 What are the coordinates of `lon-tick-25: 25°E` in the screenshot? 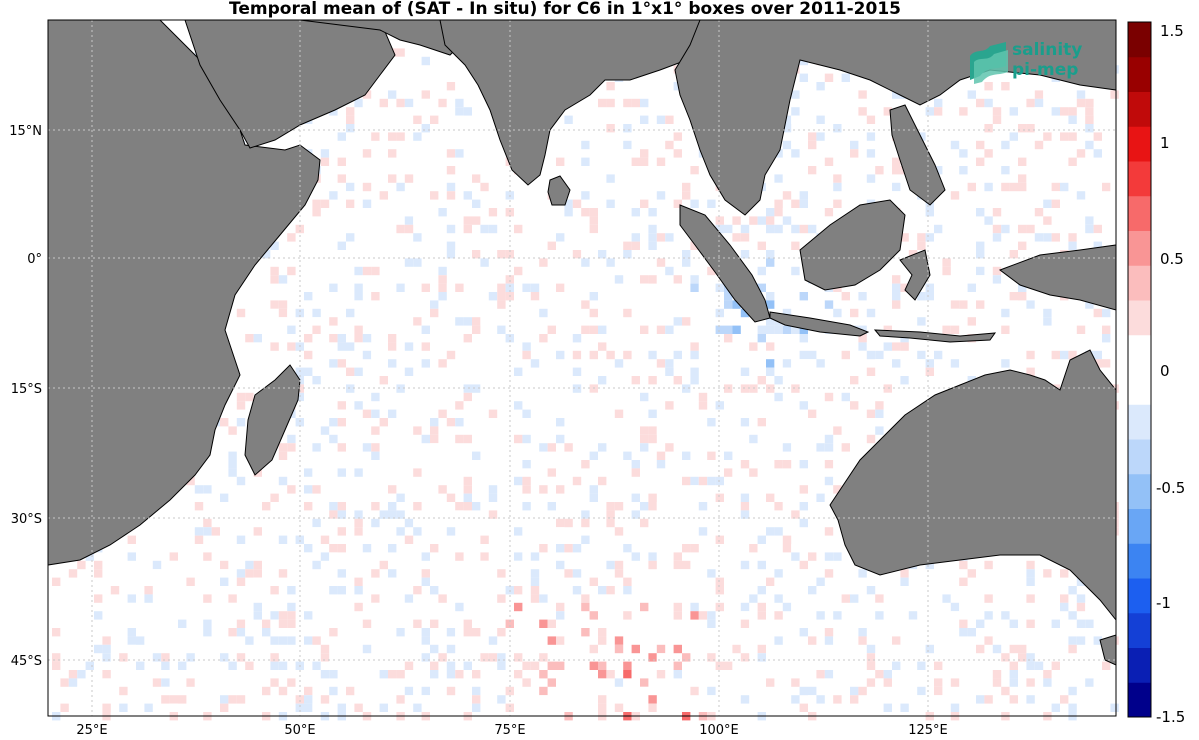 It's located at (91, 730).